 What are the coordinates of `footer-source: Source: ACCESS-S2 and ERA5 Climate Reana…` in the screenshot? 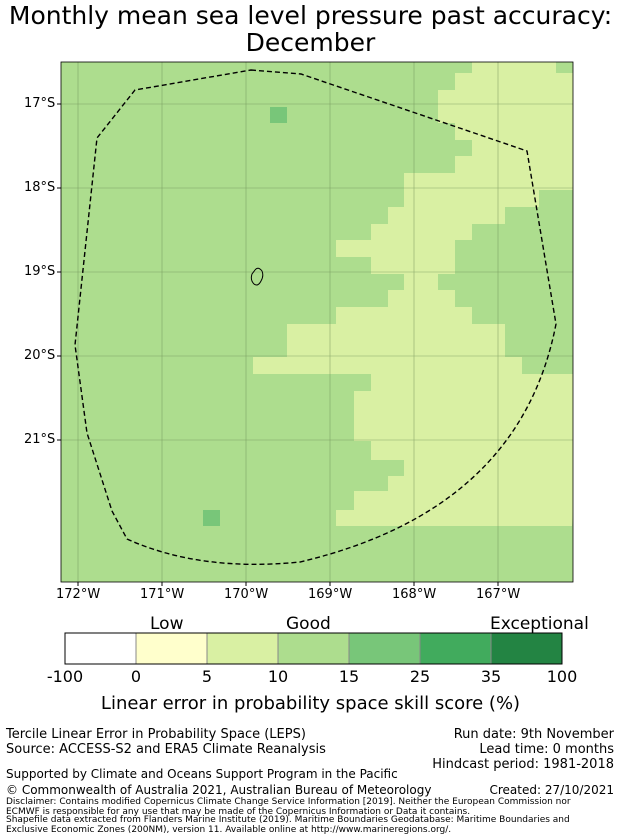 It's located at (166, 749).